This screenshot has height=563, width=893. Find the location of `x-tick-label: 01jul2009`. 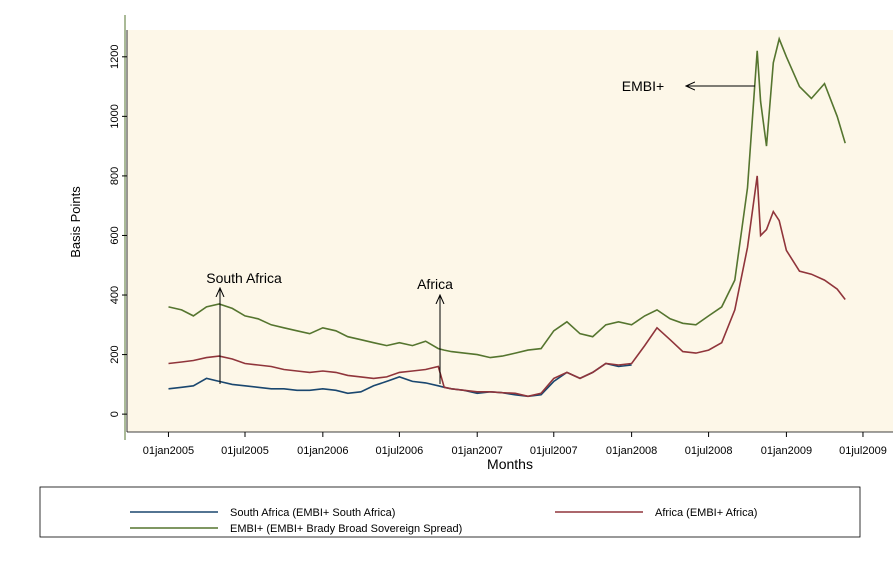

x-tick-label: 01jul2009 is located at coordinates (863, 451).